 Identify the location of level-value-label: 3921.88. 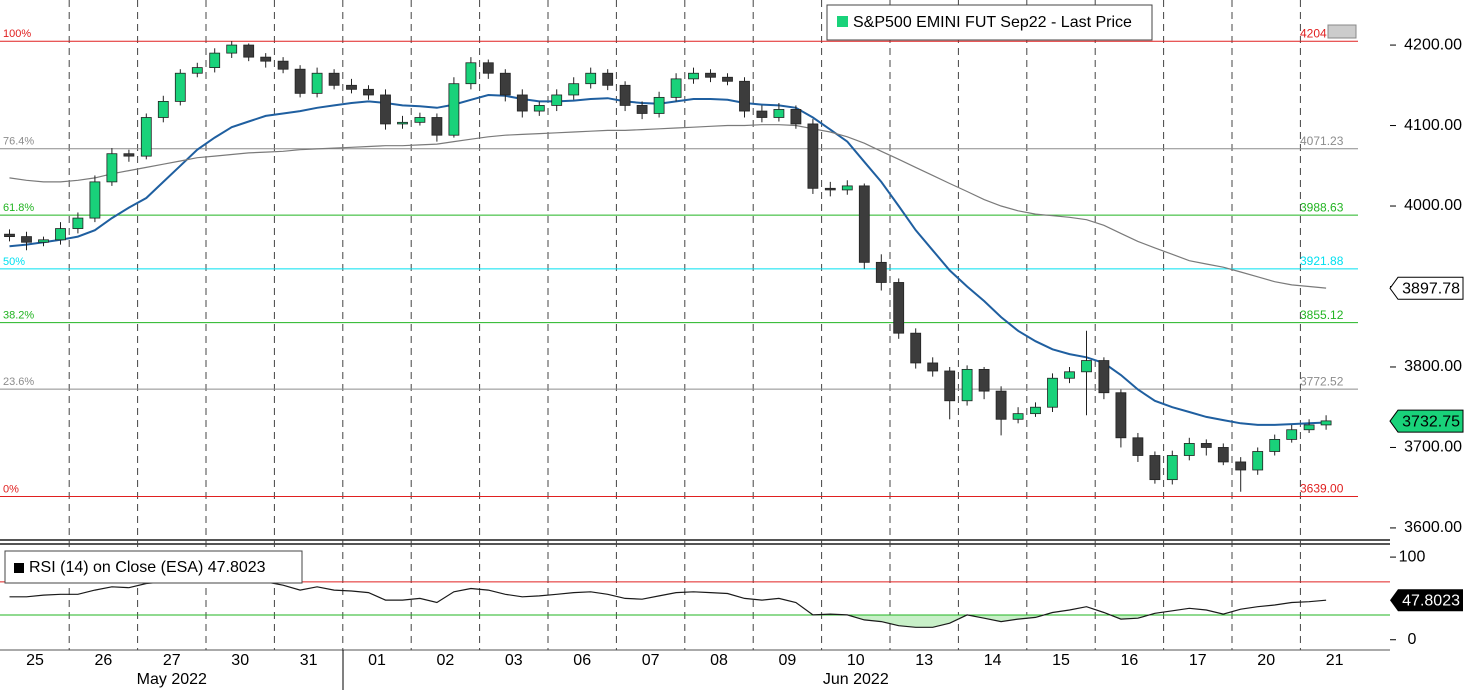
(1322, 261).